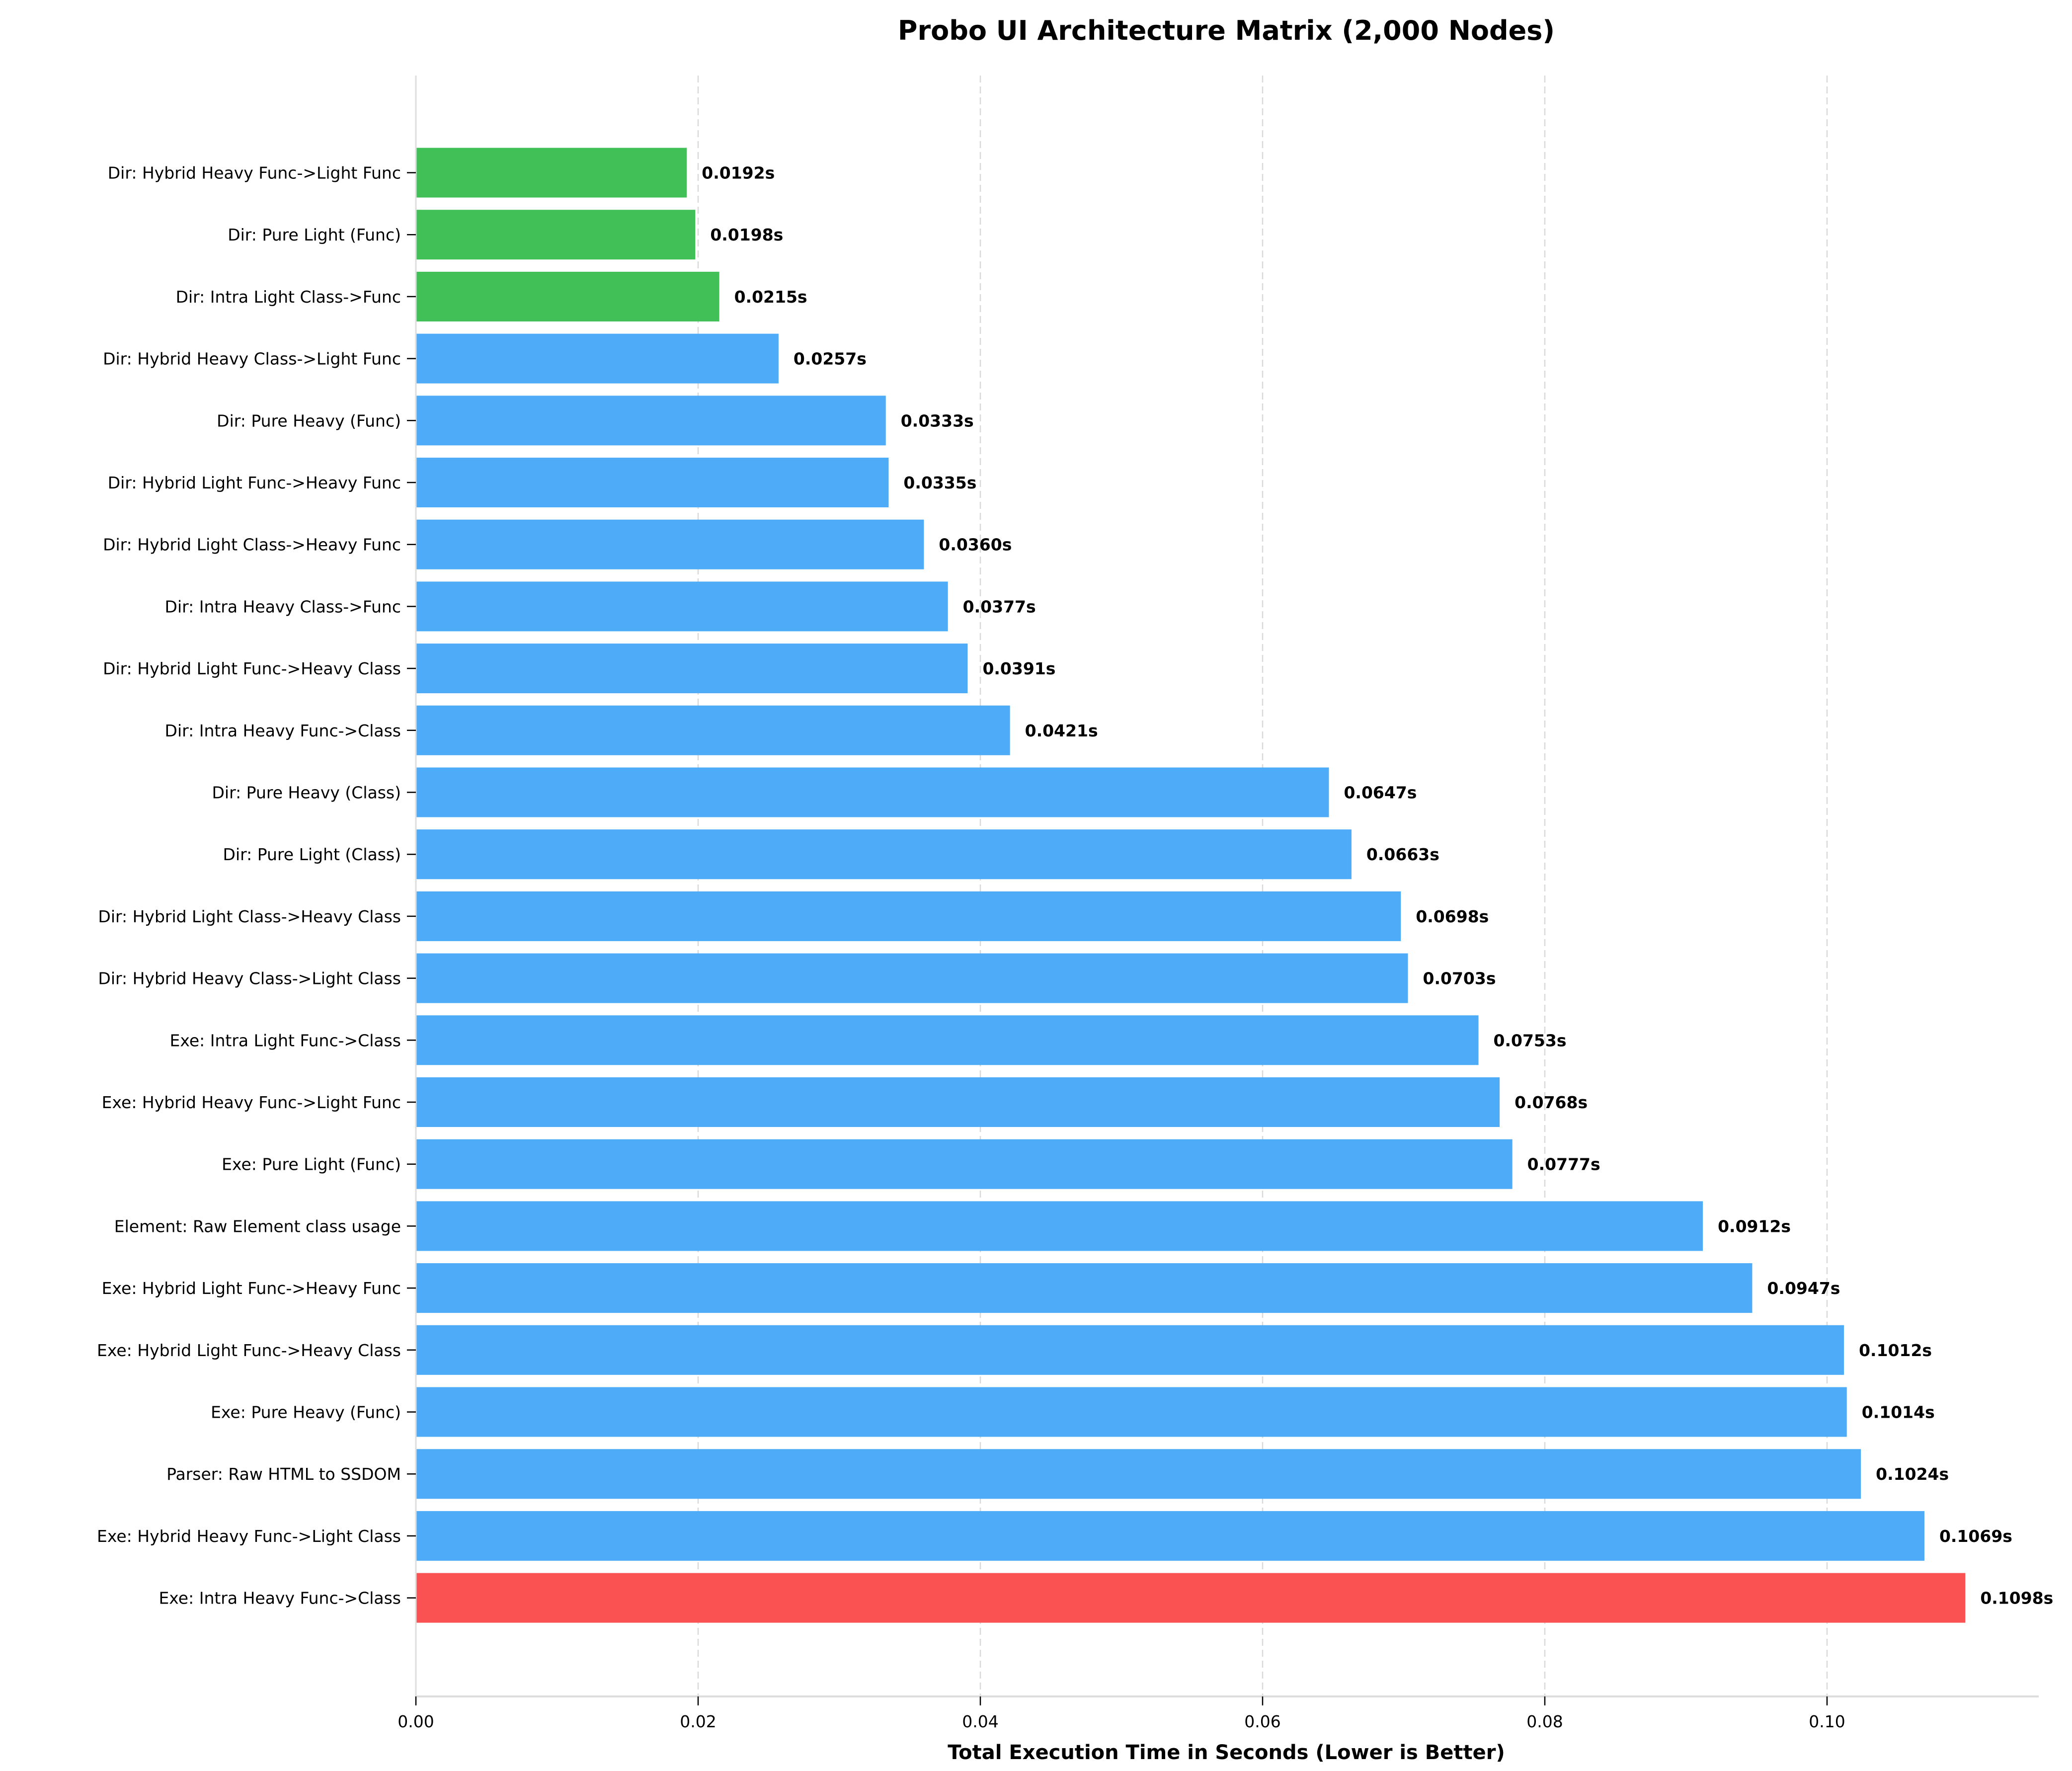 Image resolution: width=2072 pixels, height=1771 pixels. What do you see at coordinates (252, 668) in the screenshot?
I see `y-tick-label: Dir: Hybrid Light Func->Heavy Class` at bounding box center [252, 668].